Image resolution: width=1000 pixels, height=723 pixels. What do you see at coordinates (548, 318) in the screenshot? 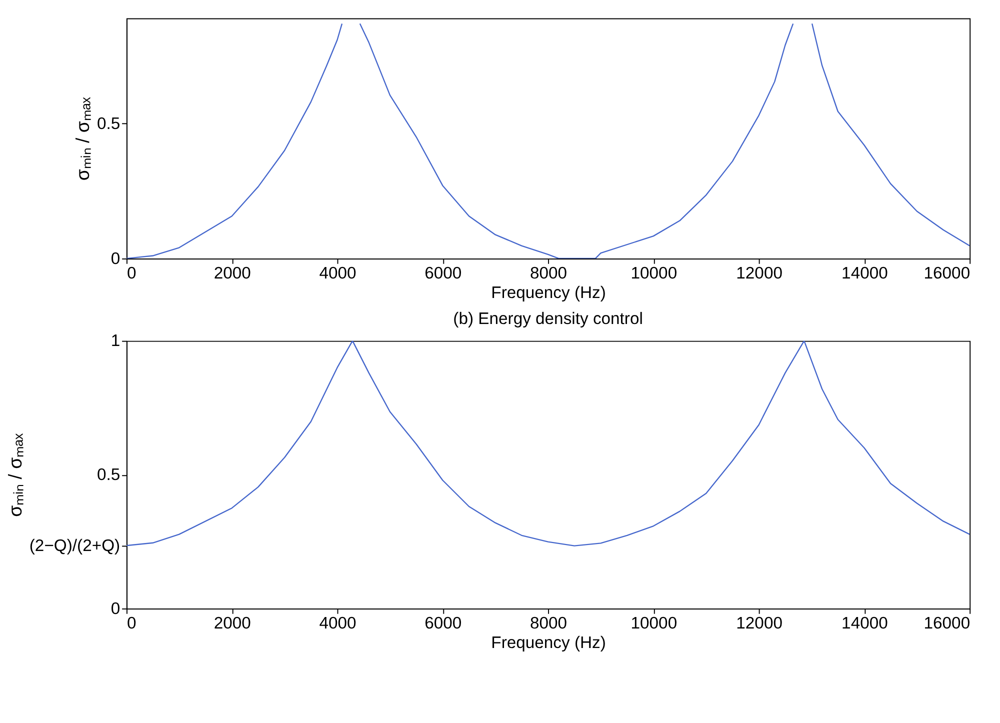
I see `chart-title: (b) Energy density control` at bounding box center [548, 318].